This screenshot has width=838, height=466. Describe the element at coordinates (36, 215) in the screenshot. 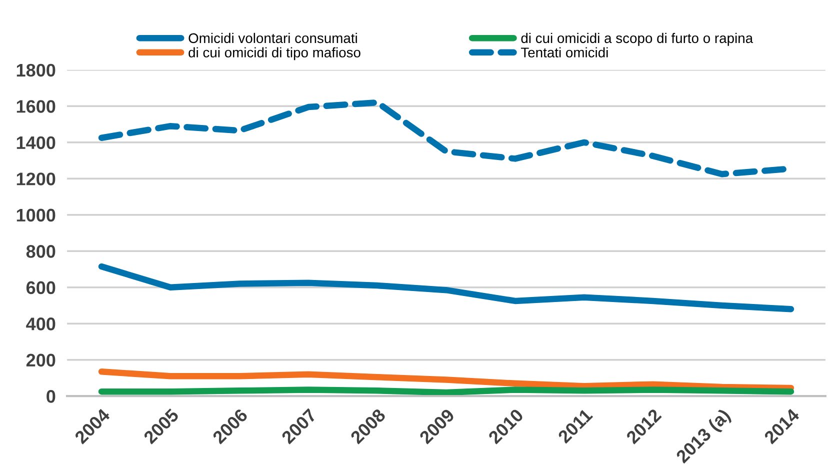

I see `y-tick-label: 1000` at that location.